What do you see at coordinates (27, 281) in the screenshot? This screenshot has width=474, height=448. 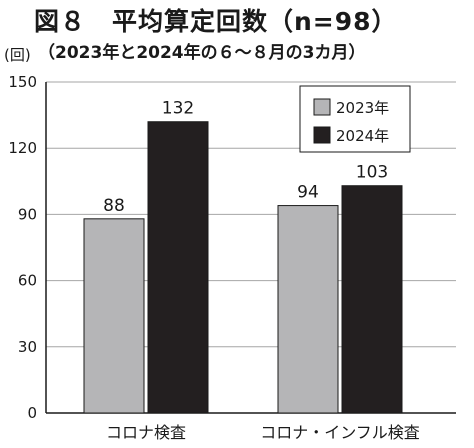 I see `y-tick-label: 60` at bounding box center [27, 281].